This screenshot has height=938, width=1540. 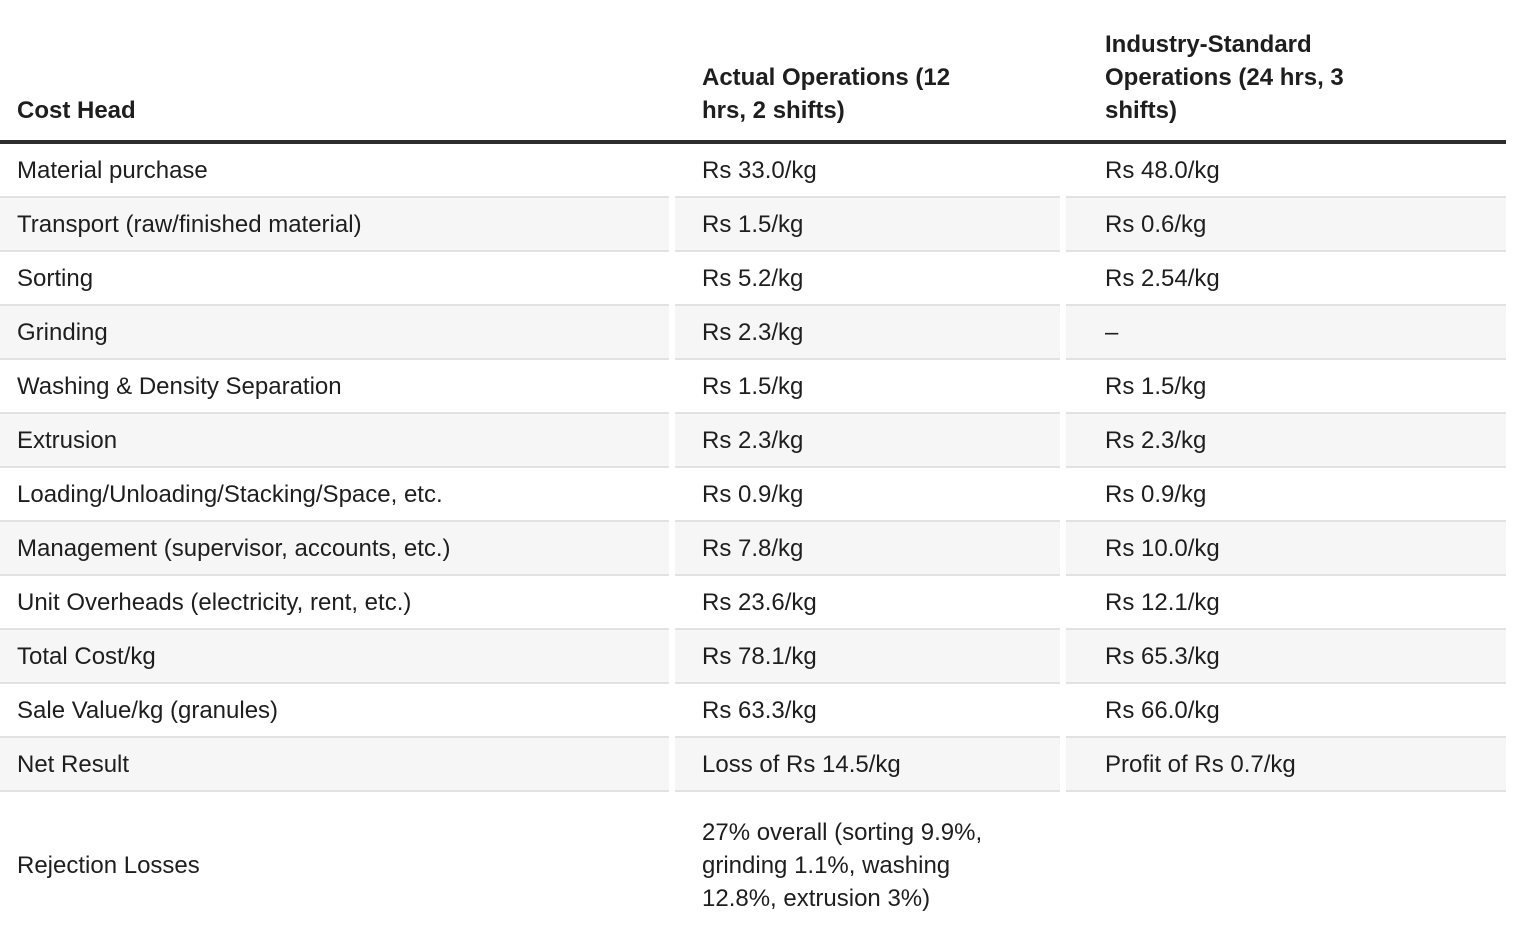 I want to click on table-row-sorting: Sorting Rs 5.2/kg Rs 2.54/kg, so click(x=753, y=279).